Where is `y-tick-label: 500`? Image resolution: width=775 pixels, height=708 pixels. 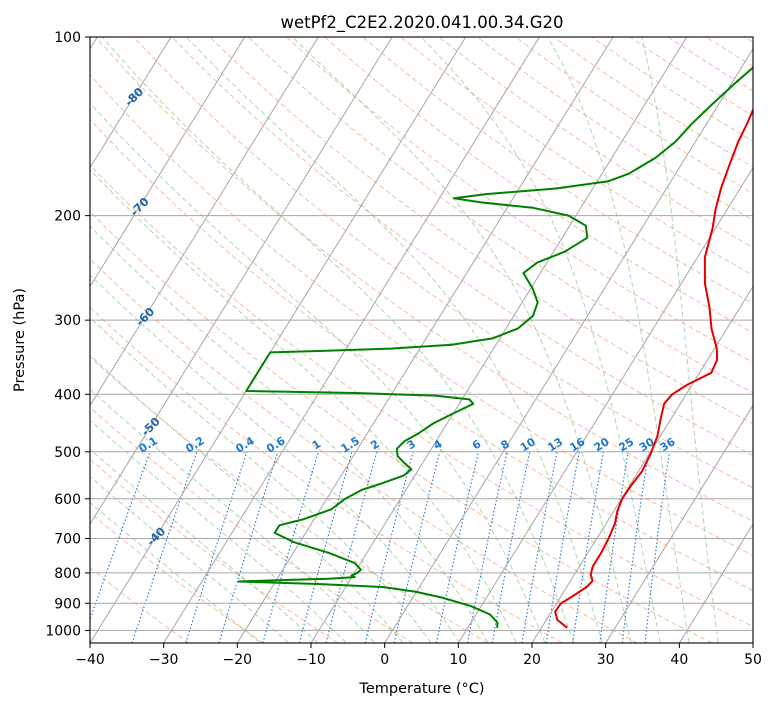 y-tick-label: 500 is located at coordinates (67, 453).